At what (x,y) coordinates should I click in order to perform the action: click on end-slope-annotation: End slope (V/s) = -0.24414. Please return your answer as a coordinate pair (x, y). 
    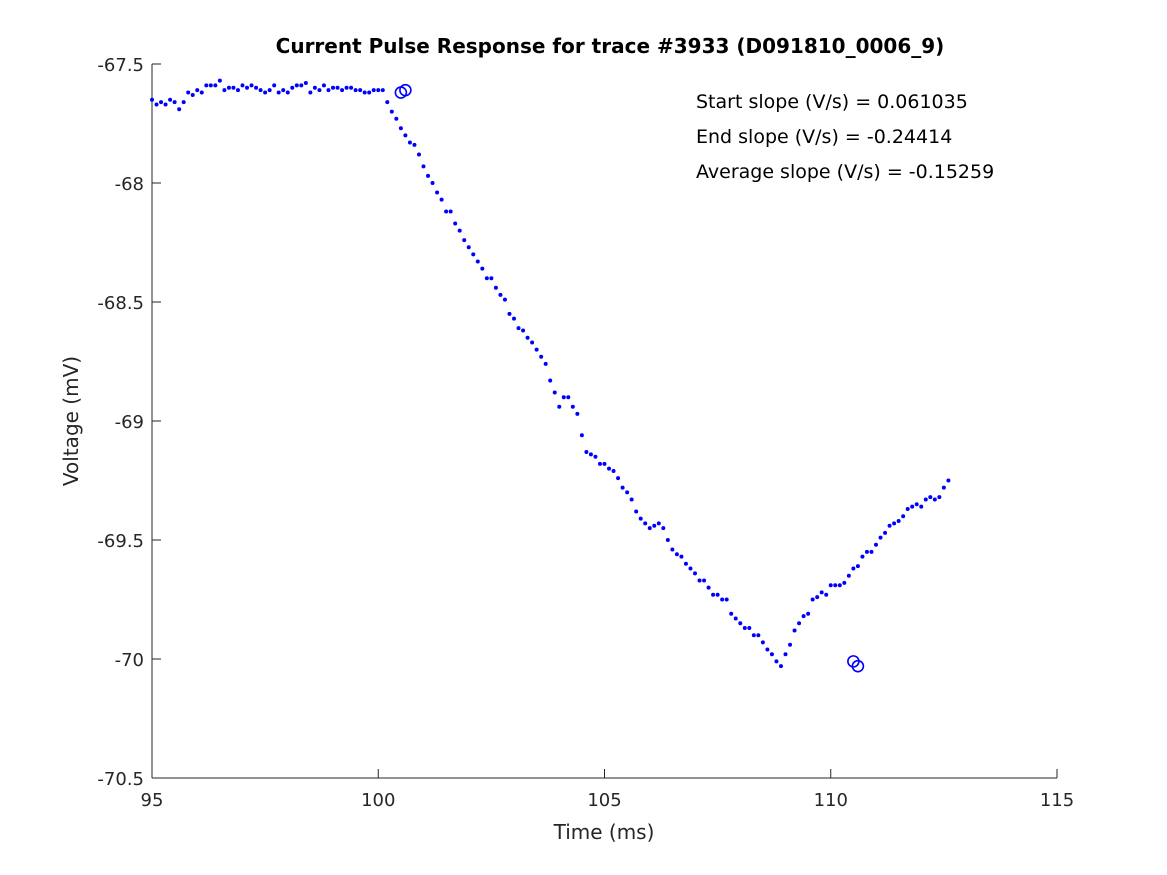
    Looking at the image, I should click on (824, 137).